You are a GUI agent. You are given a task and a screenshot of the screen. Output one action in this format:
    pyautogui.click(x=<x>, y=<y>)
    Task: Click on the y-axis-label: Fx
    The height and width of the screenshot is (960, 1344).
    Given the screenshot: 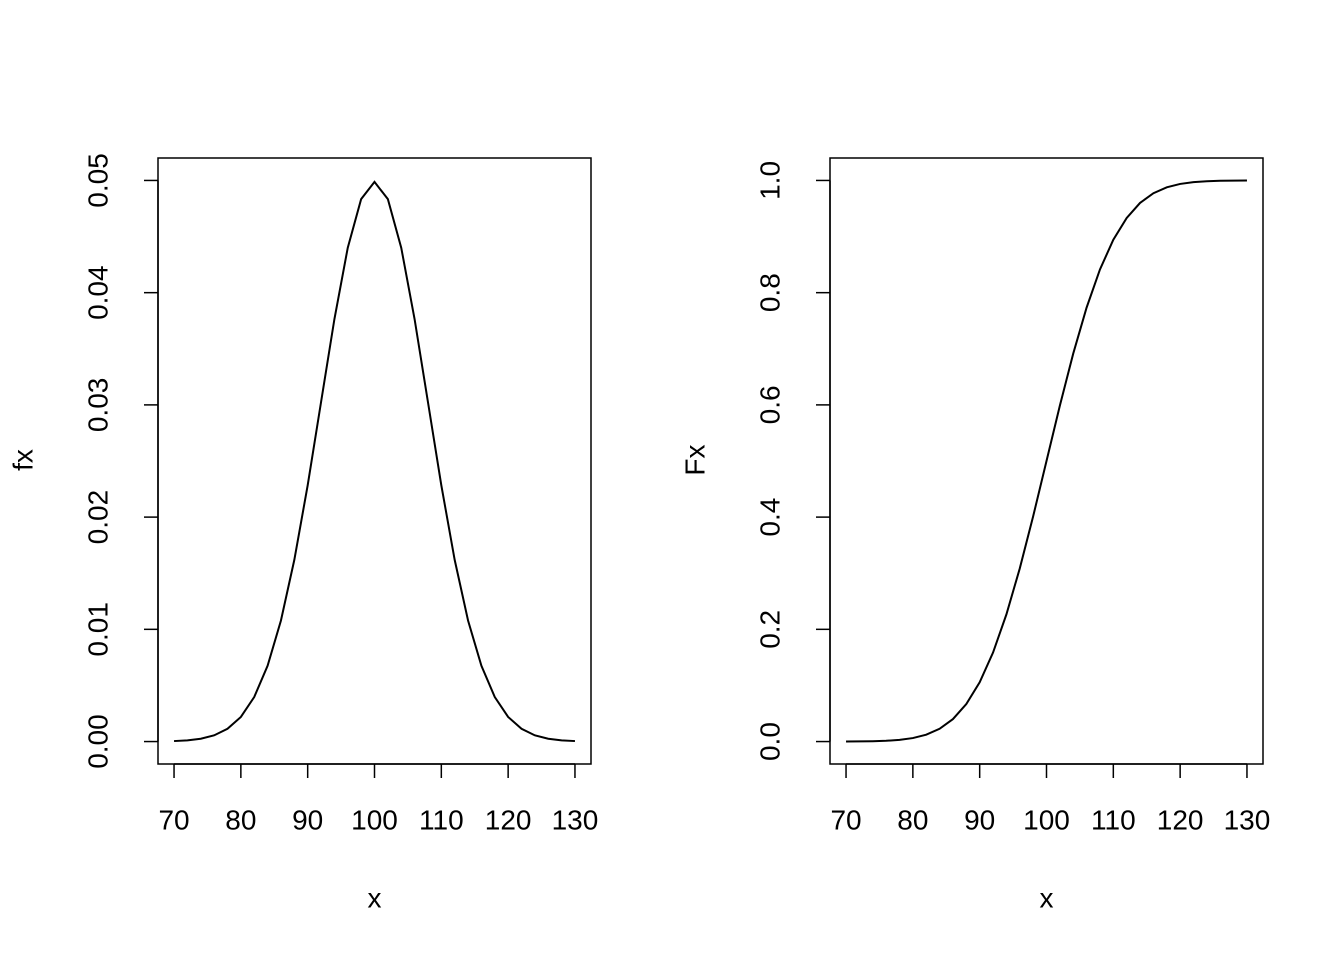 What is the action you would take?
    pyautogui.click(x=694, y=459)
    